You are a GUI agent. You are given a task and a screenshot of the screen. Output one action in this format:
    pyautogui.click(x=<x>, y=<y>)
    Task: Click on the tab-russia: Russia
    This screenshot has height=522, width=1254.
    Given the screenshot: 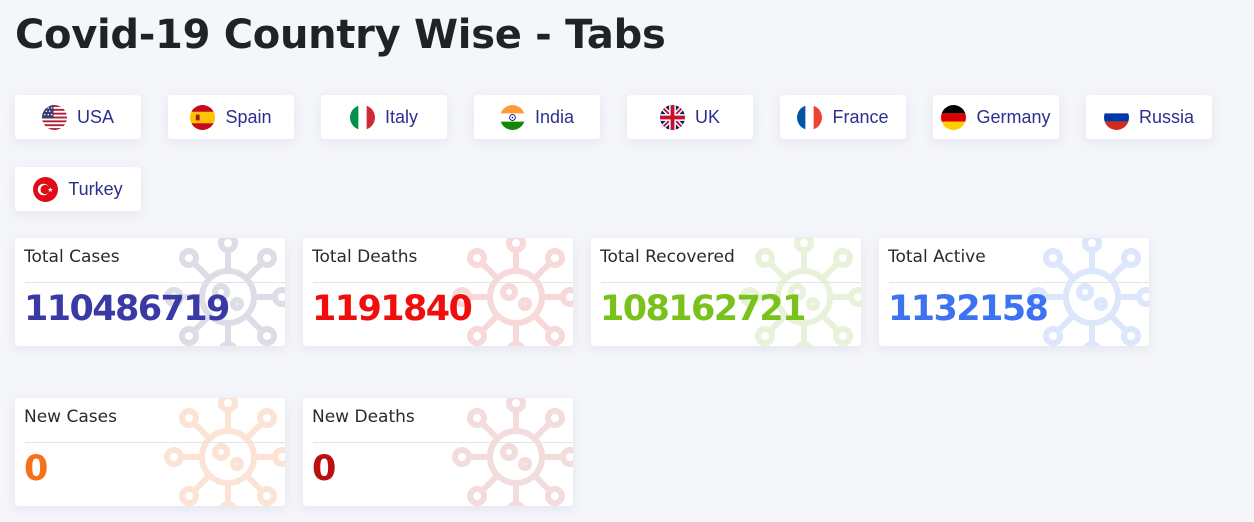 What is the action you would take?
    pyautogui.click(x=1149, y=117)
    